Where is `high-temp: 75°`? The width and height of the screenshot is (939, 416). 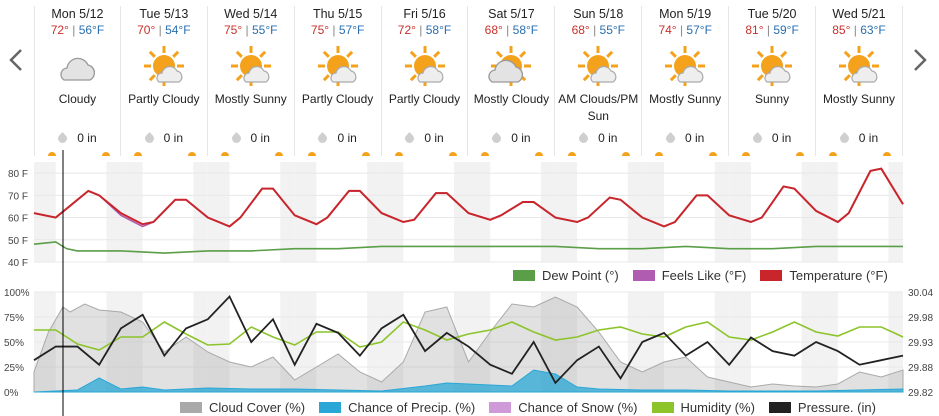
high-temp: 75° is located at coordinates (233, 30).